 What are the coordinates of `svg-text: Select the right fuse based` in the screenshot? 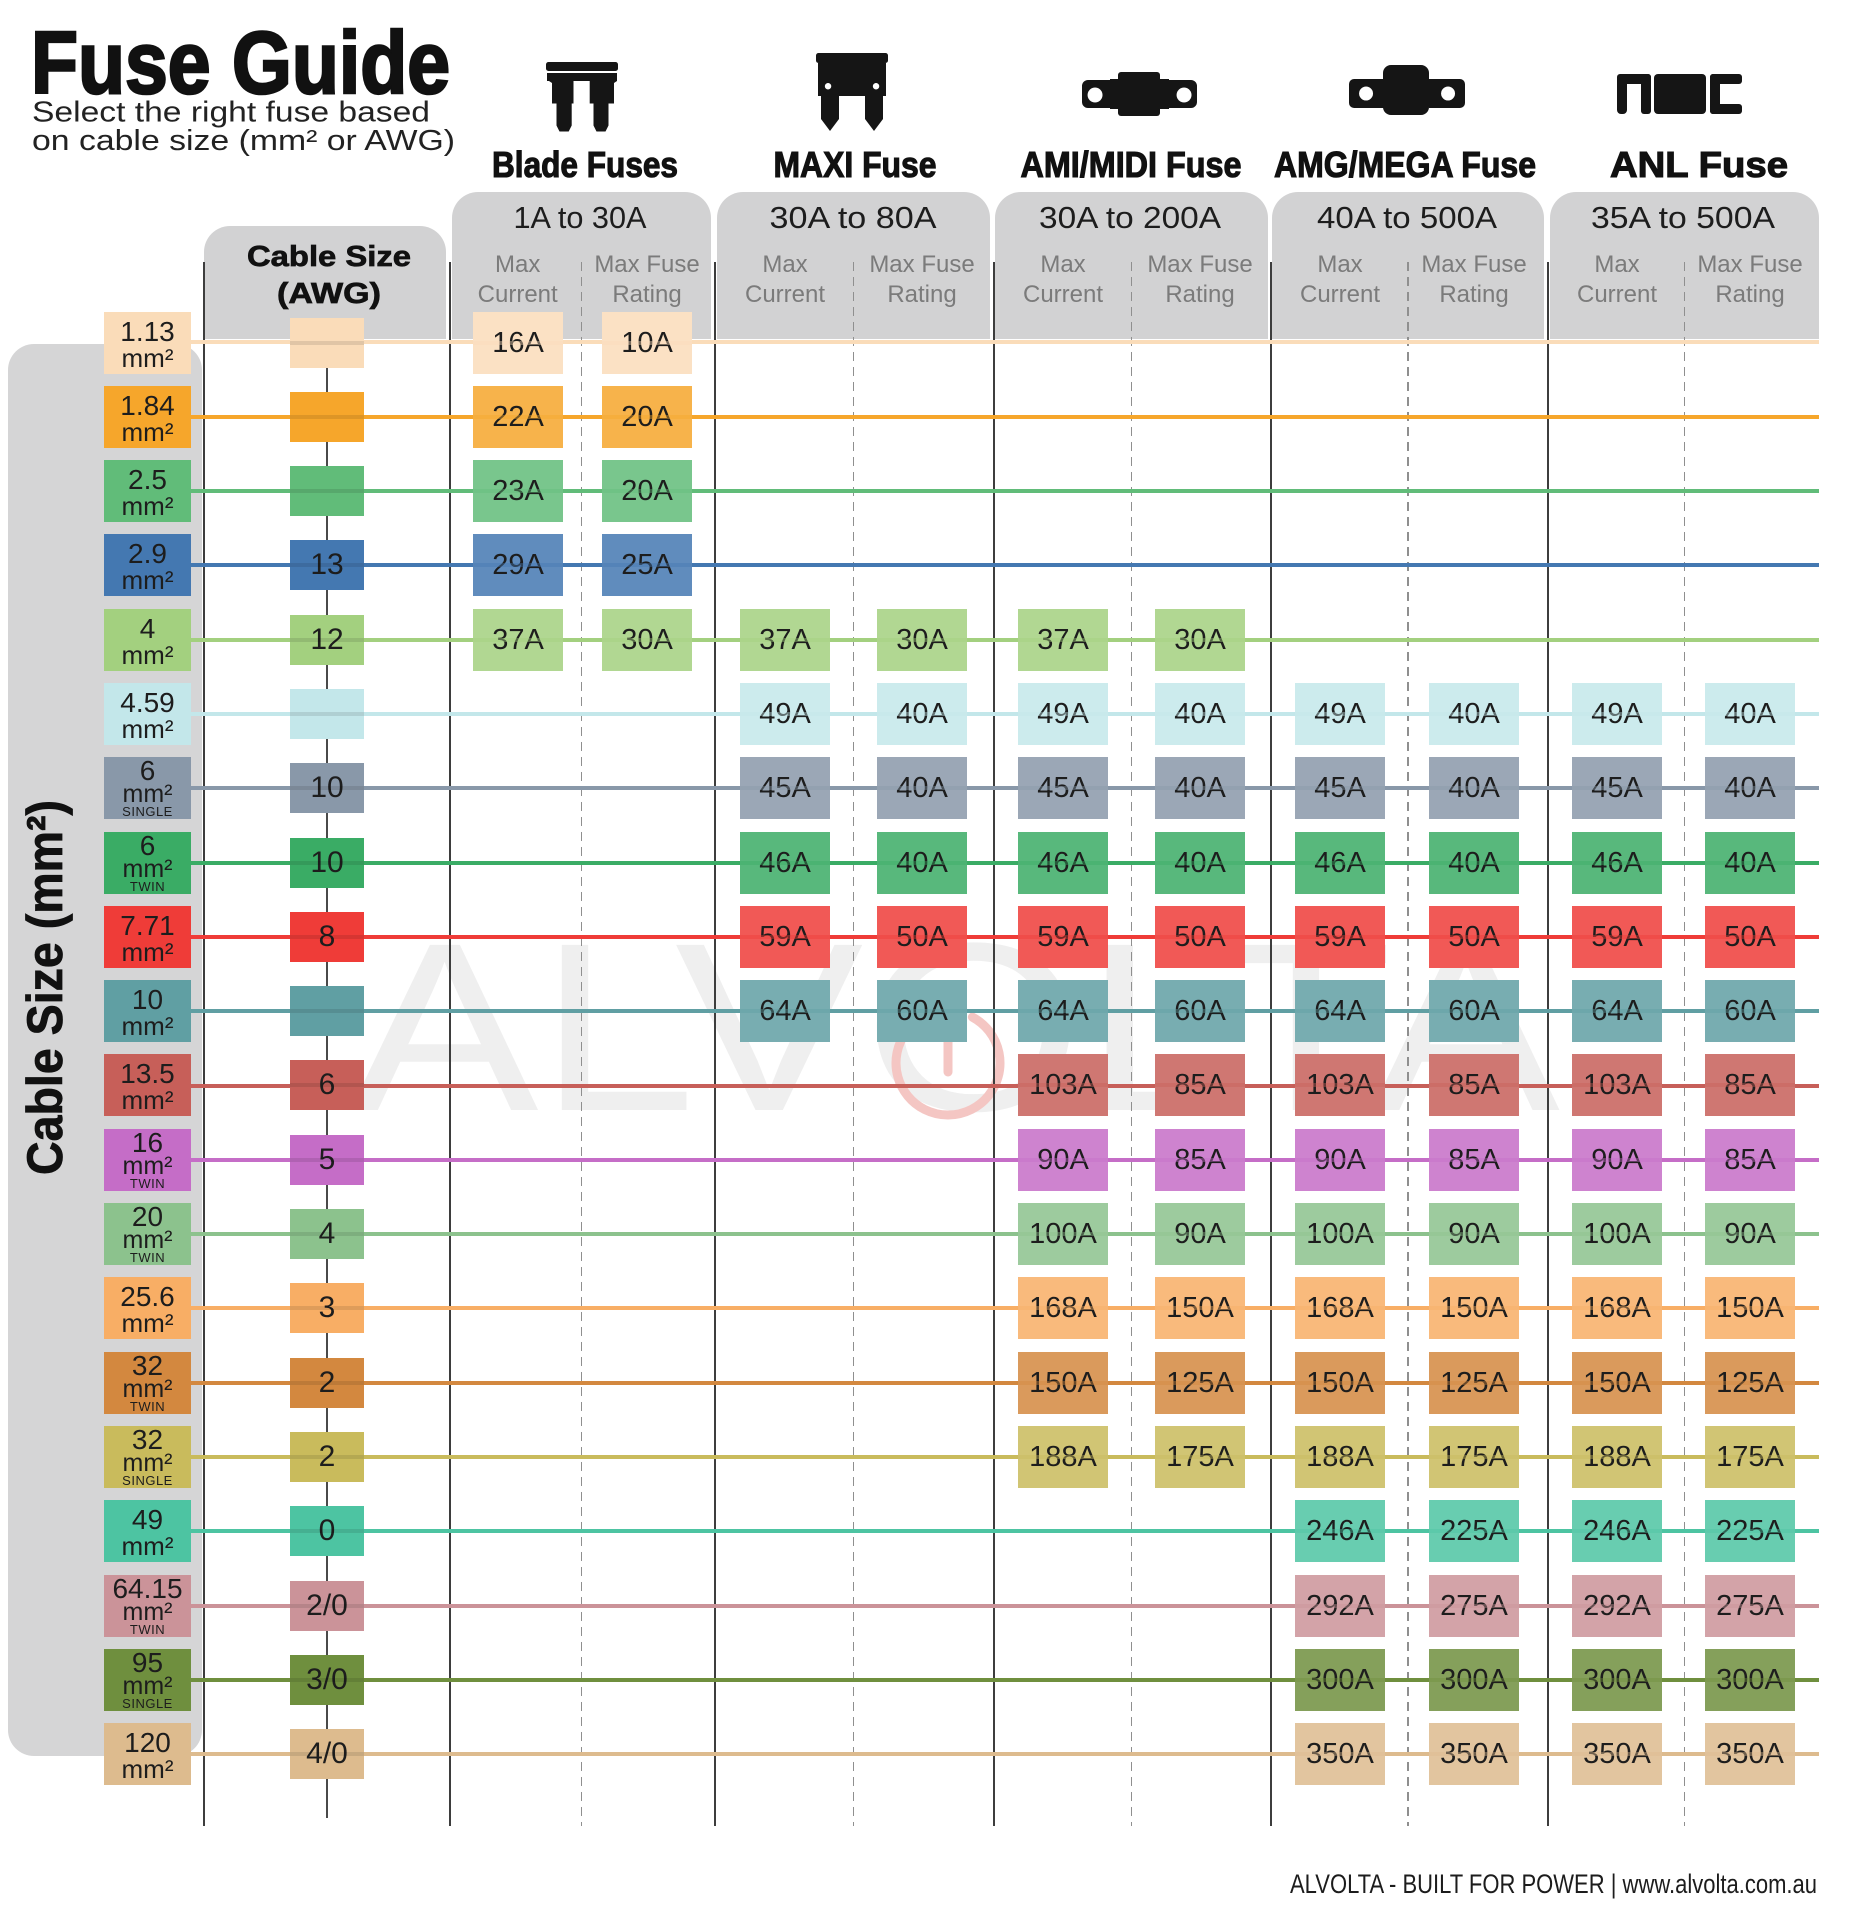 It's located at (231, 113).